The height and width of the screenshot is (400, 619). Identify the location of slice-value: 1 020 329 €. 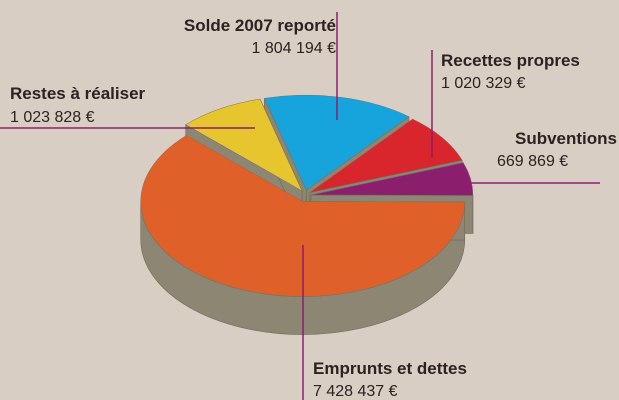
(483, 83).